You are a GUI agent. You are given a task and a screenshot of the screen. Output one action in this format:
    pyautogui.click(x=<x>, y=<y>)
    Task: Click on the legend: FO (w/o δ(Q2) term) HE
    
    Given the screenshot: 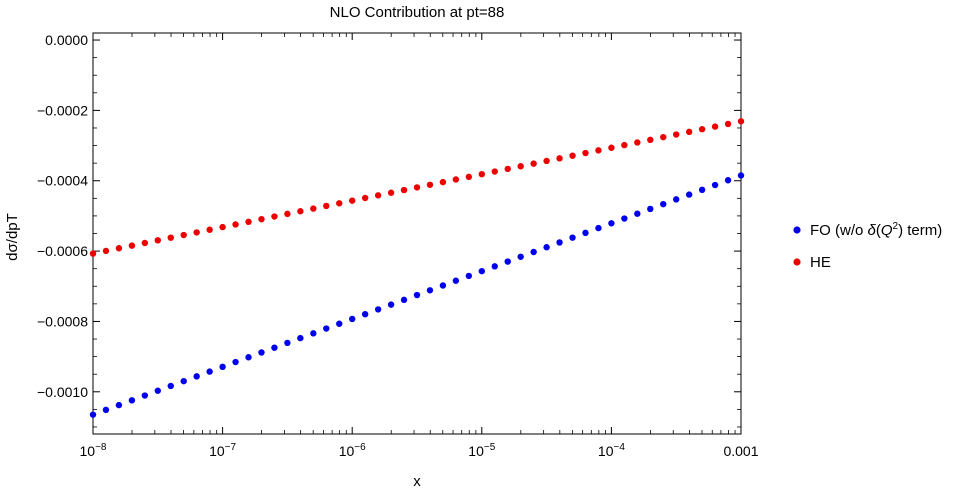 What is the action you would take?
    pyautogui.click(x=867, y=246)
    